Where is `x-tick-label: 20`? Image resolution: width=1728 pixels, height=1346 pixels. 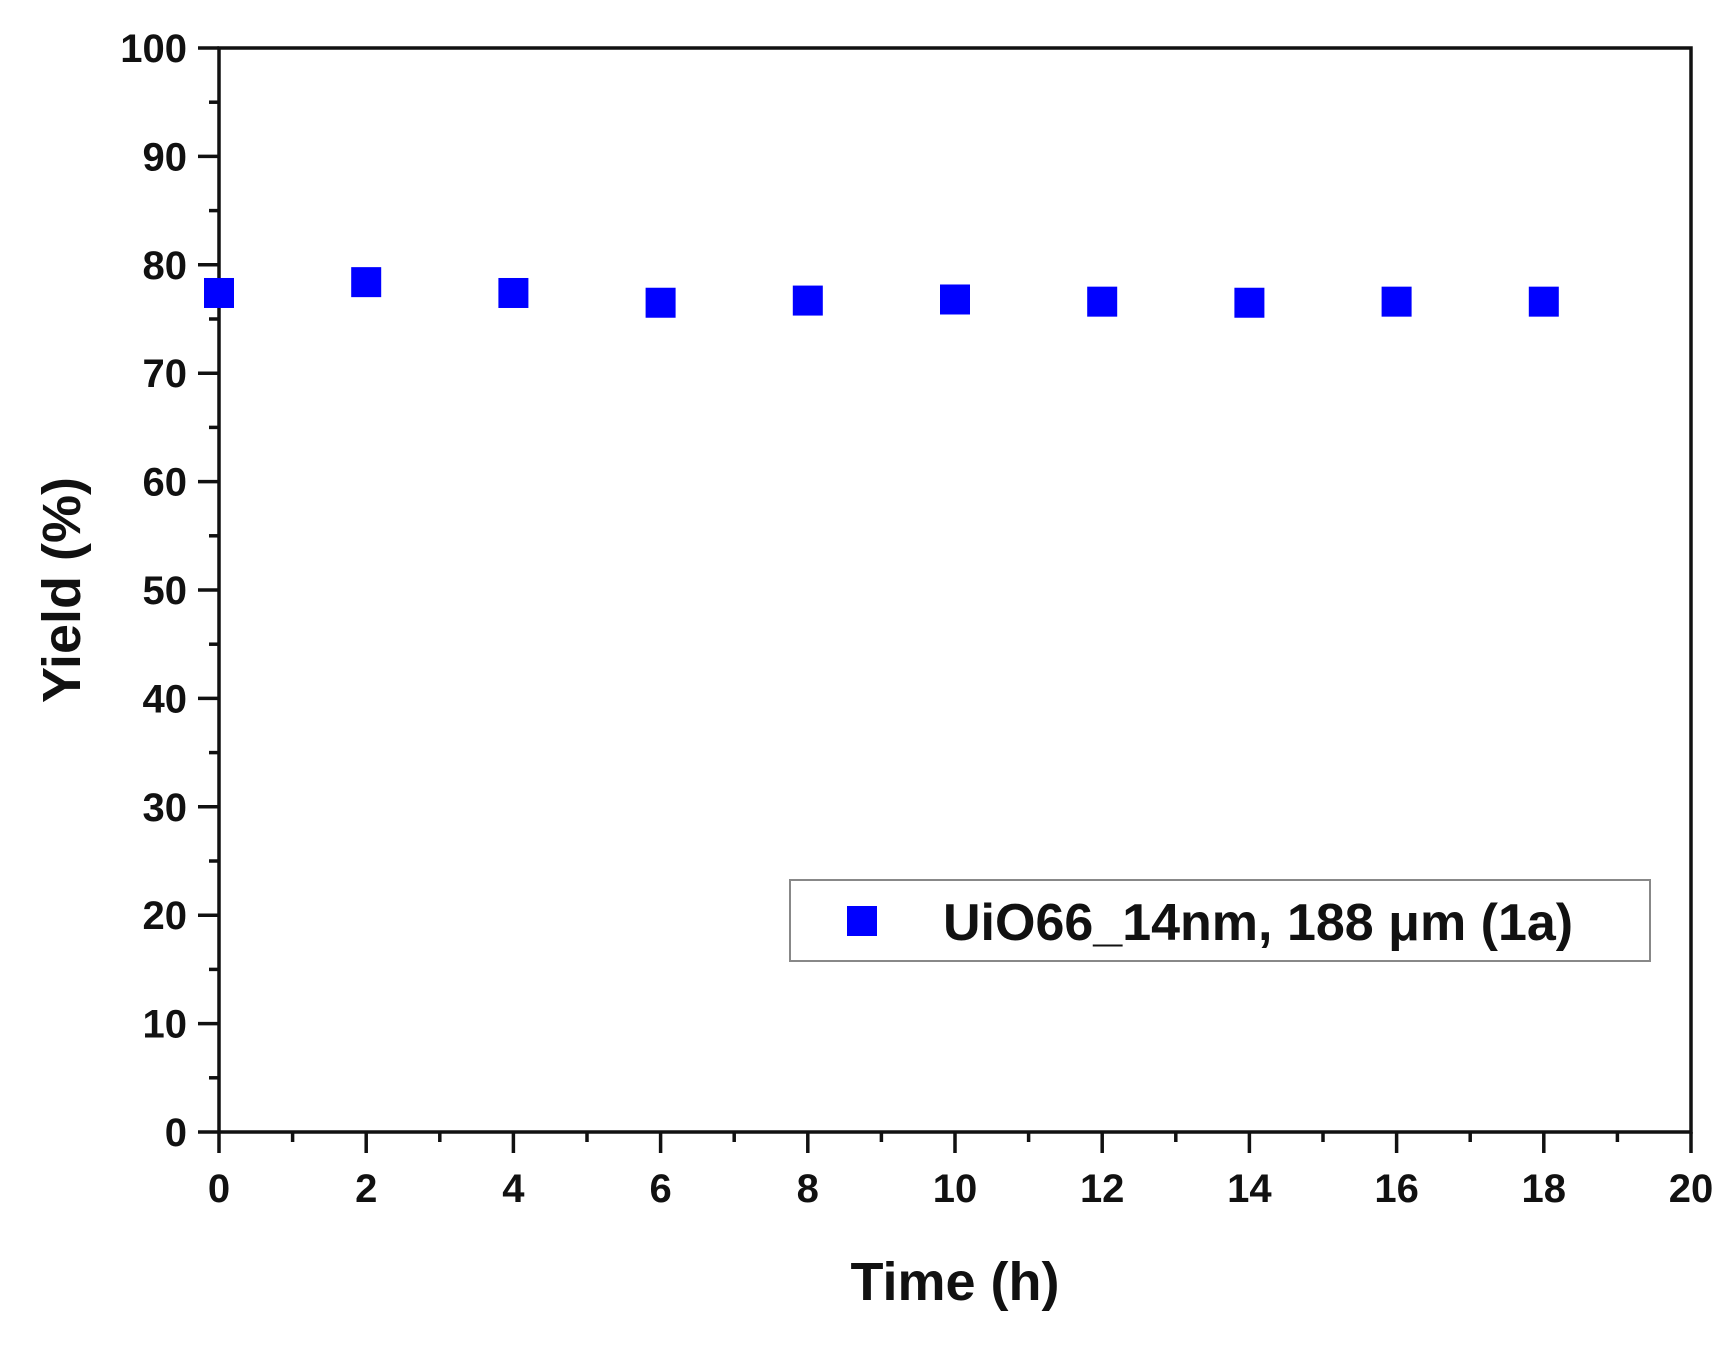
x-tick-label: 20 is located at coordinates (1691, 1189).